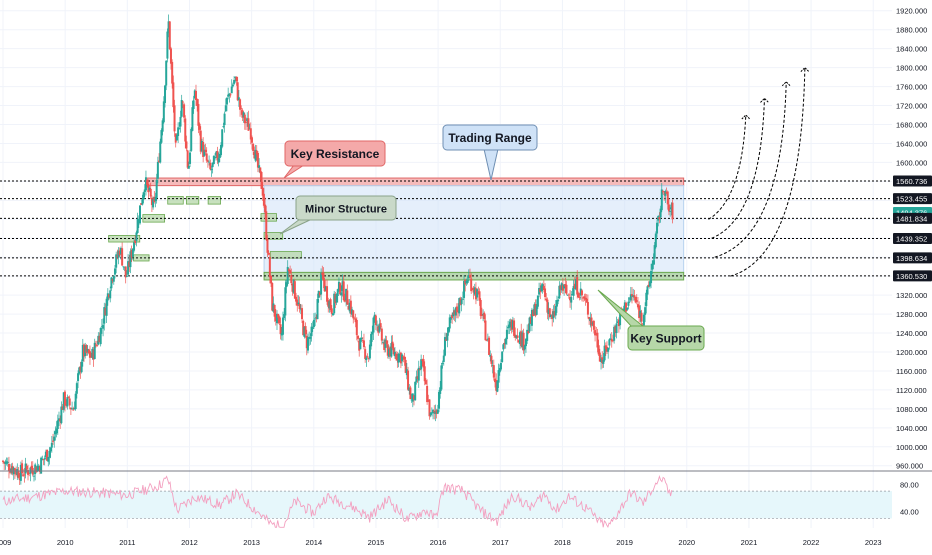 The width and height of the screenshot is (932, 555). What do you see at coordinates (911, 295) in the screenshot?
I see `price-tick-label: 1320.000` at bounding box center [911, 295].